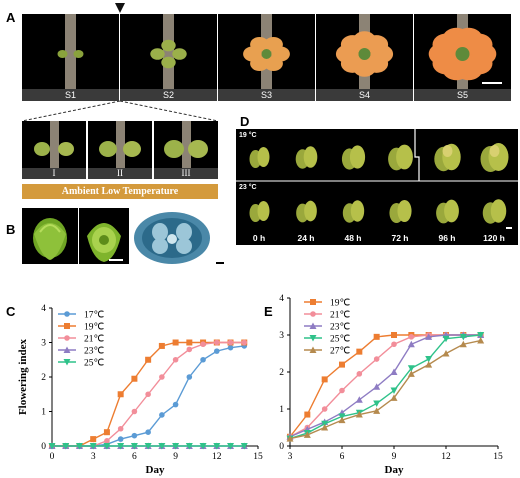 The image size is (520, 478). Describe the element at coordinates (327, 351) in the screenshot. I see `legend-entry: 27℃` at that location.